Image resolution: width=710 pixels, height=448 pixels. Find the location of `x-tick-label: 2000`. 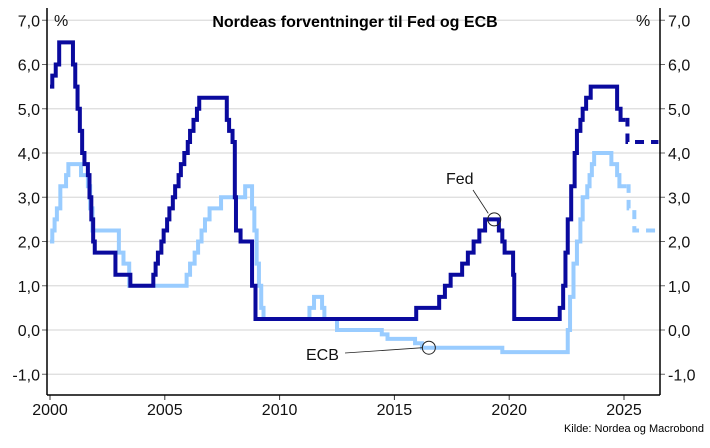

x-tick-label: 2000 is located at coordinates (50, 410).